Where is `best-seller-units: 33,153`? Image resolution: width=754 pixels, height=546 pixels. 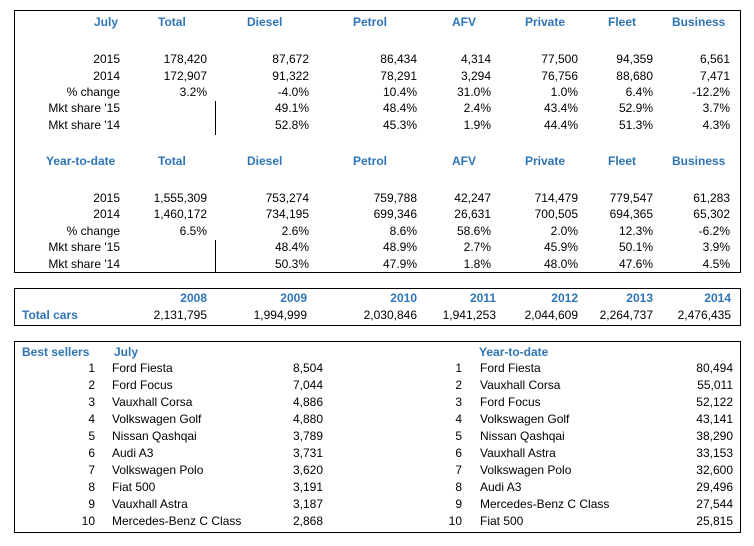
best-seller-units: 33,153 is located at coordinates (714, 453).